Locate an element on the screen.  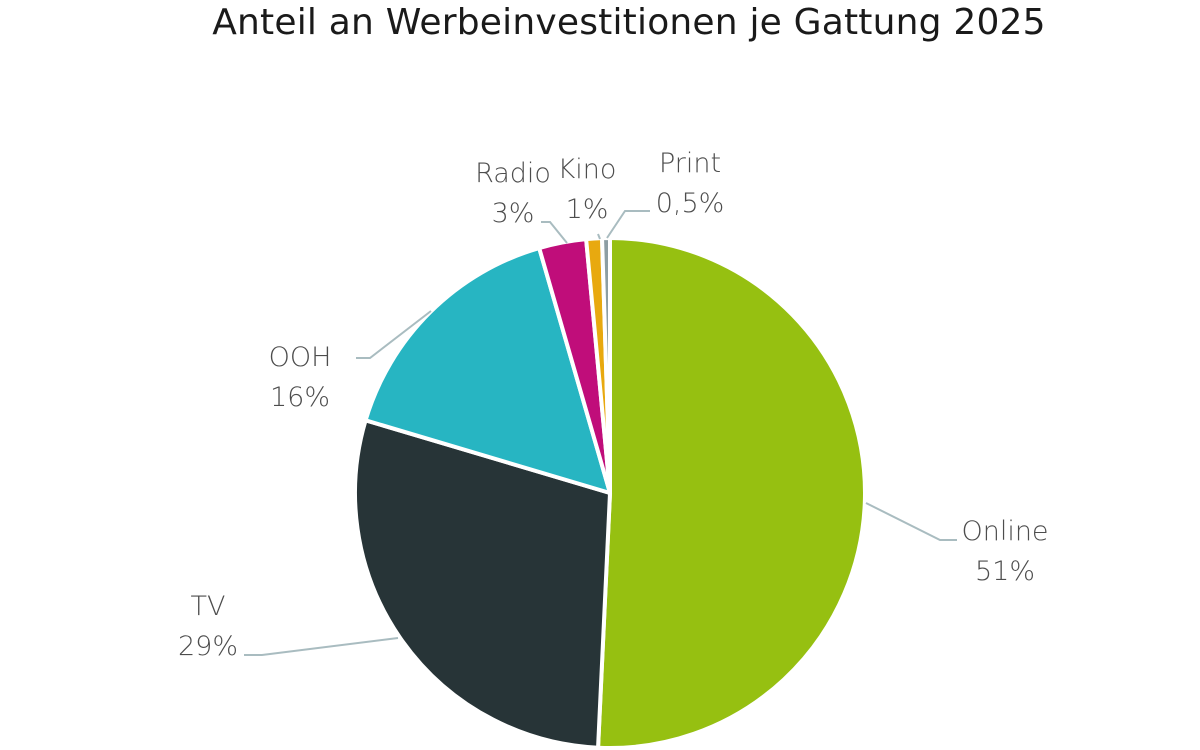
slice-label-name-tv: TV is located at coordinates (208, 606).